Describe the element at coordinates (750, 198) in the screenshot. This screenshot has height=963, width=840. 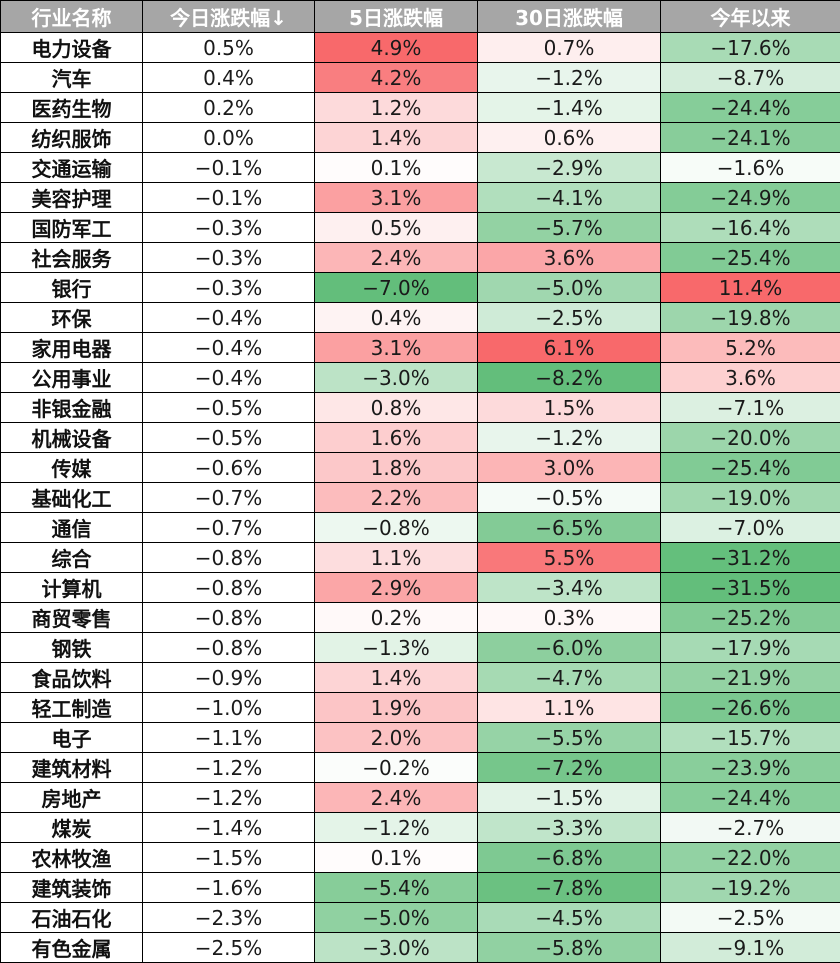
I see `ytd-change-cell: −24.9%` at that location.